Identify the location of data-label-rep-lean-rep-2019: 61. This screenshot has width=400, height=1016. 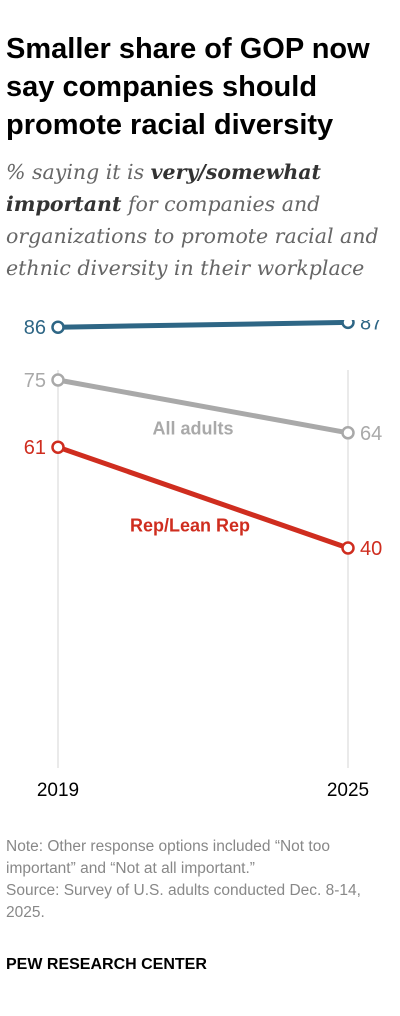
(35, 448).